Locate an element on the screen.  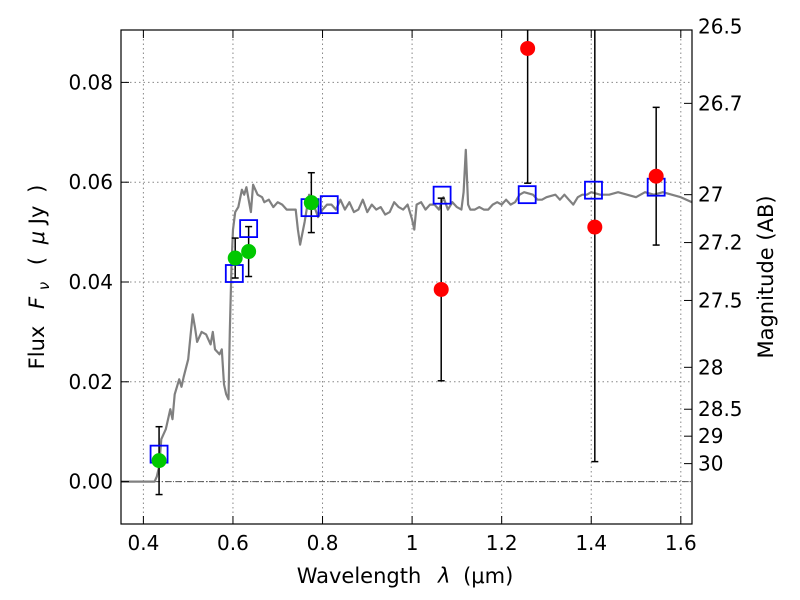
x-tick-label: 1.6 is located at coordinates (681, 543).